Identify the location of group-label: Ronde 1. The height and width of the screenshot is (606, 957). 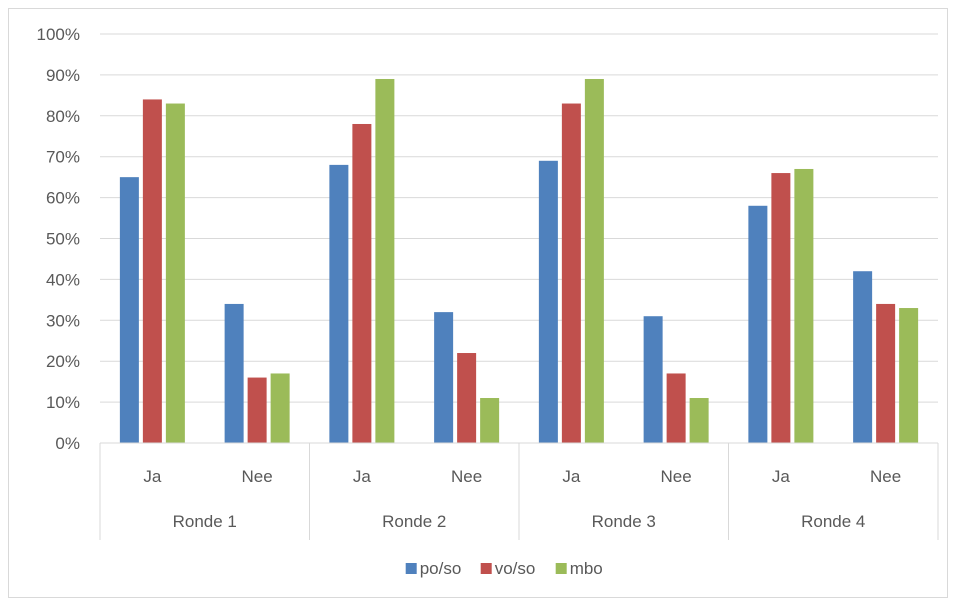
(205, 521).